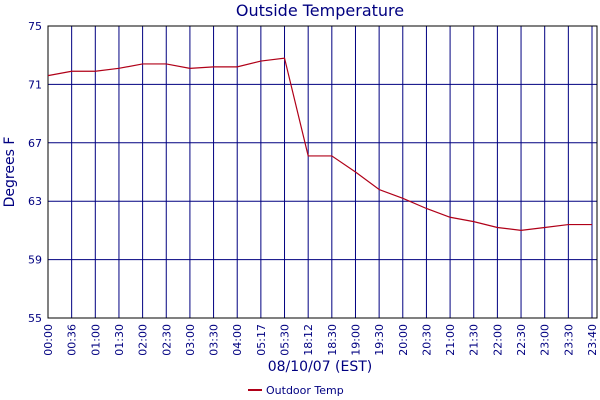 This screenshot has width=600, height=400. I want to click on x-tick-label: 23:00, so click(545, 340).